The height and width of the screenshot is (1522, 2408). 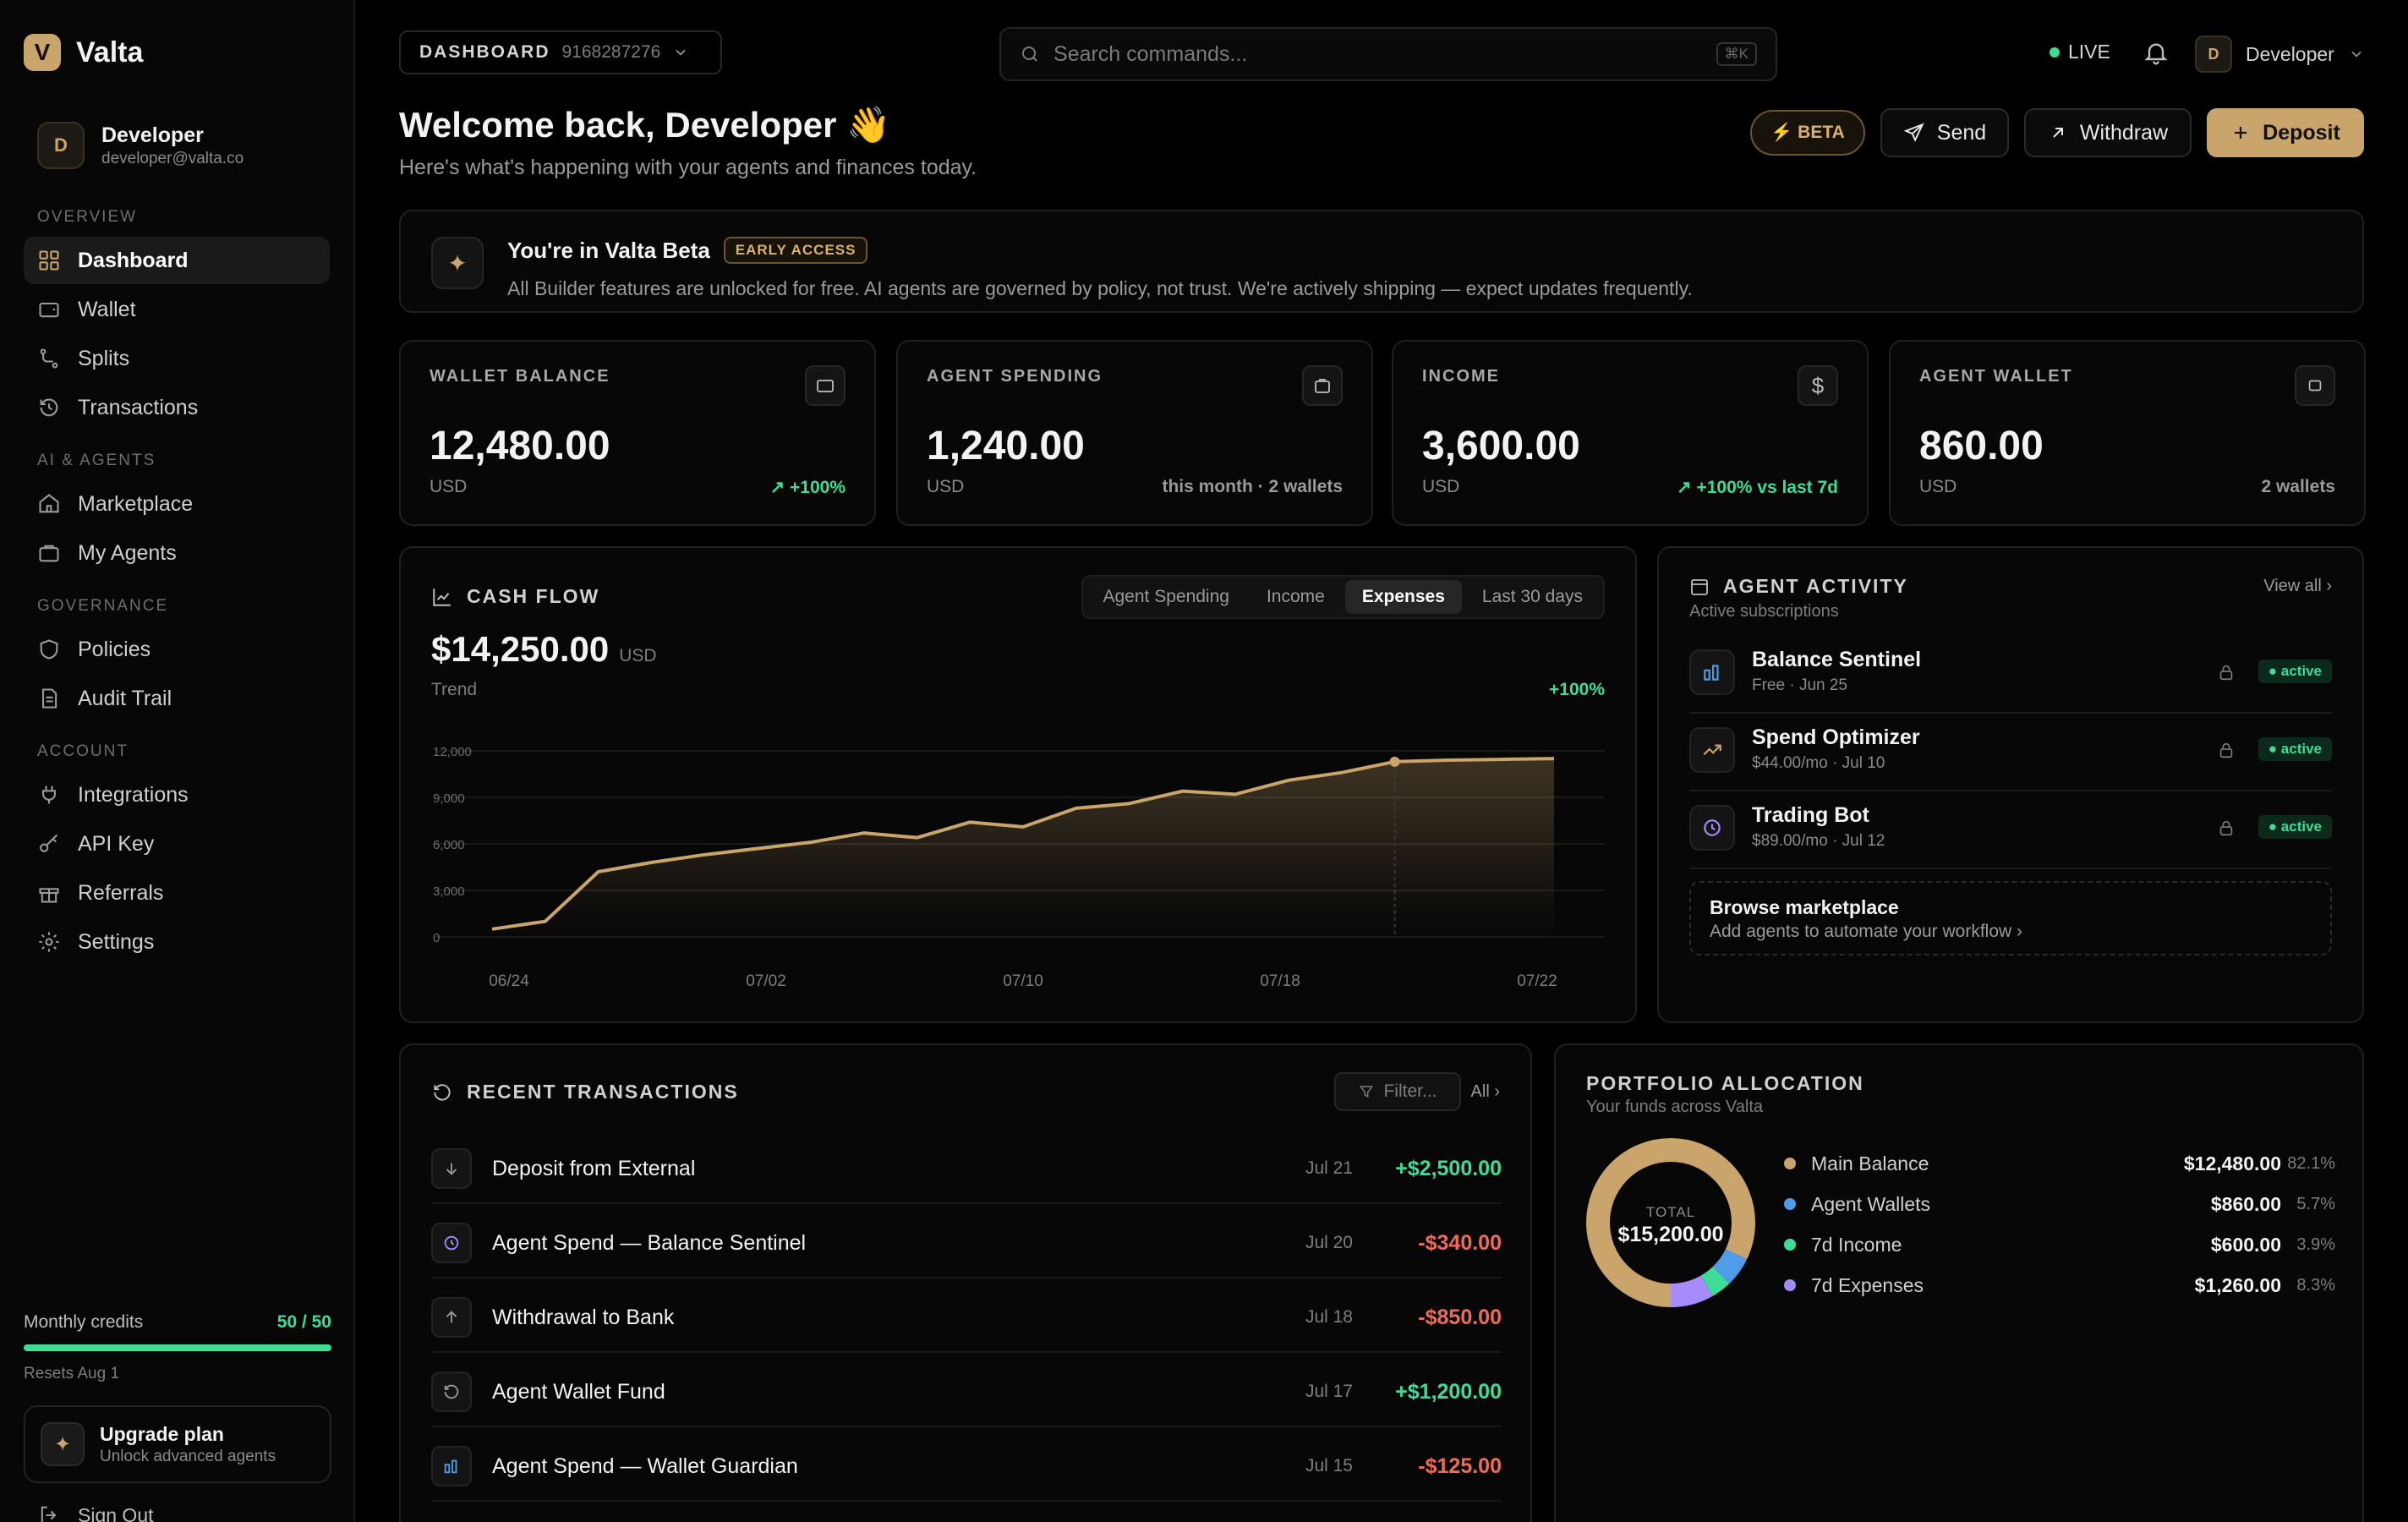 I want to click on live-indicator: LIVE, so click(x=2080, y=52).